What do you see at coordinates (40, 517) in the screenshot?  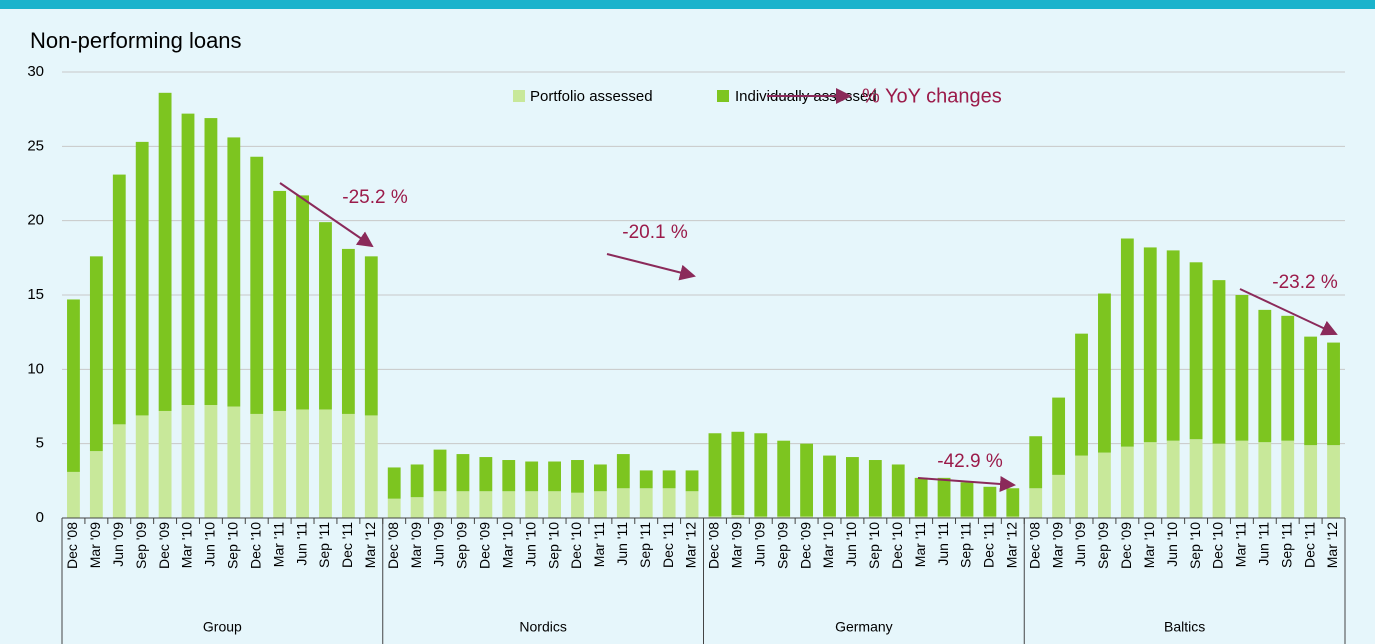 I see `y-tick-label: 0` at bounding box center [40, 517].